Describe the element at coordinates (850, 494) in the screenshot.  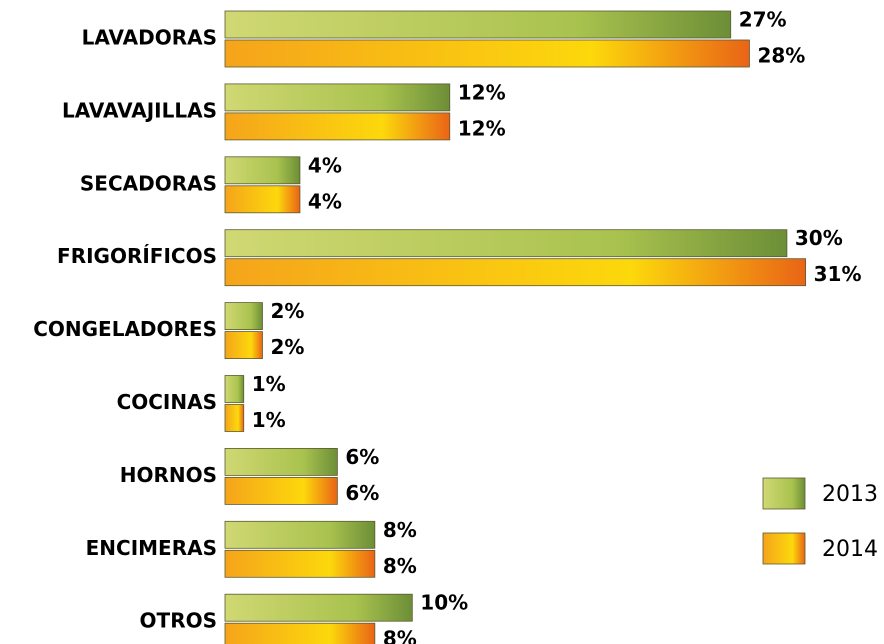
I see `legend-label: 2013` at that location.